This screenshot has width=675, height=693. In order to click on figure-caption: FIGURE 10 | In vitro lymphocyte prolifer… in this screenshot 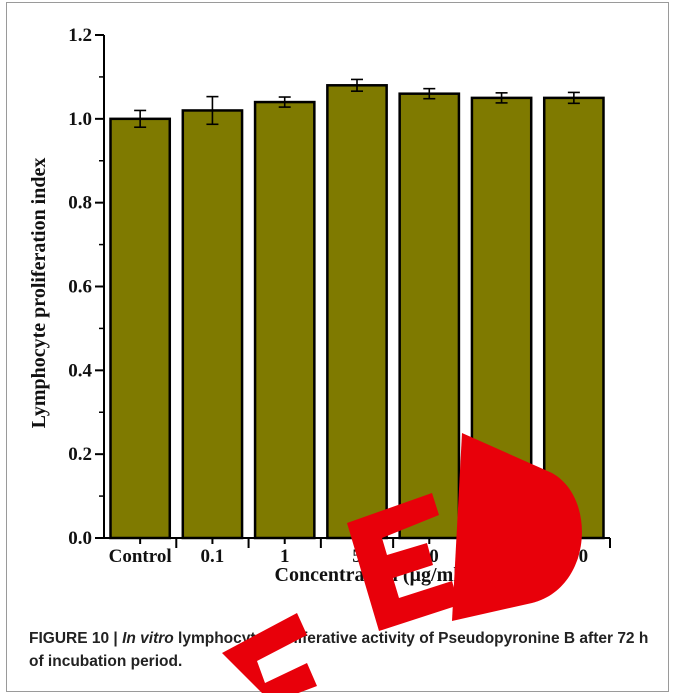, I will do `click(339, 650)`.